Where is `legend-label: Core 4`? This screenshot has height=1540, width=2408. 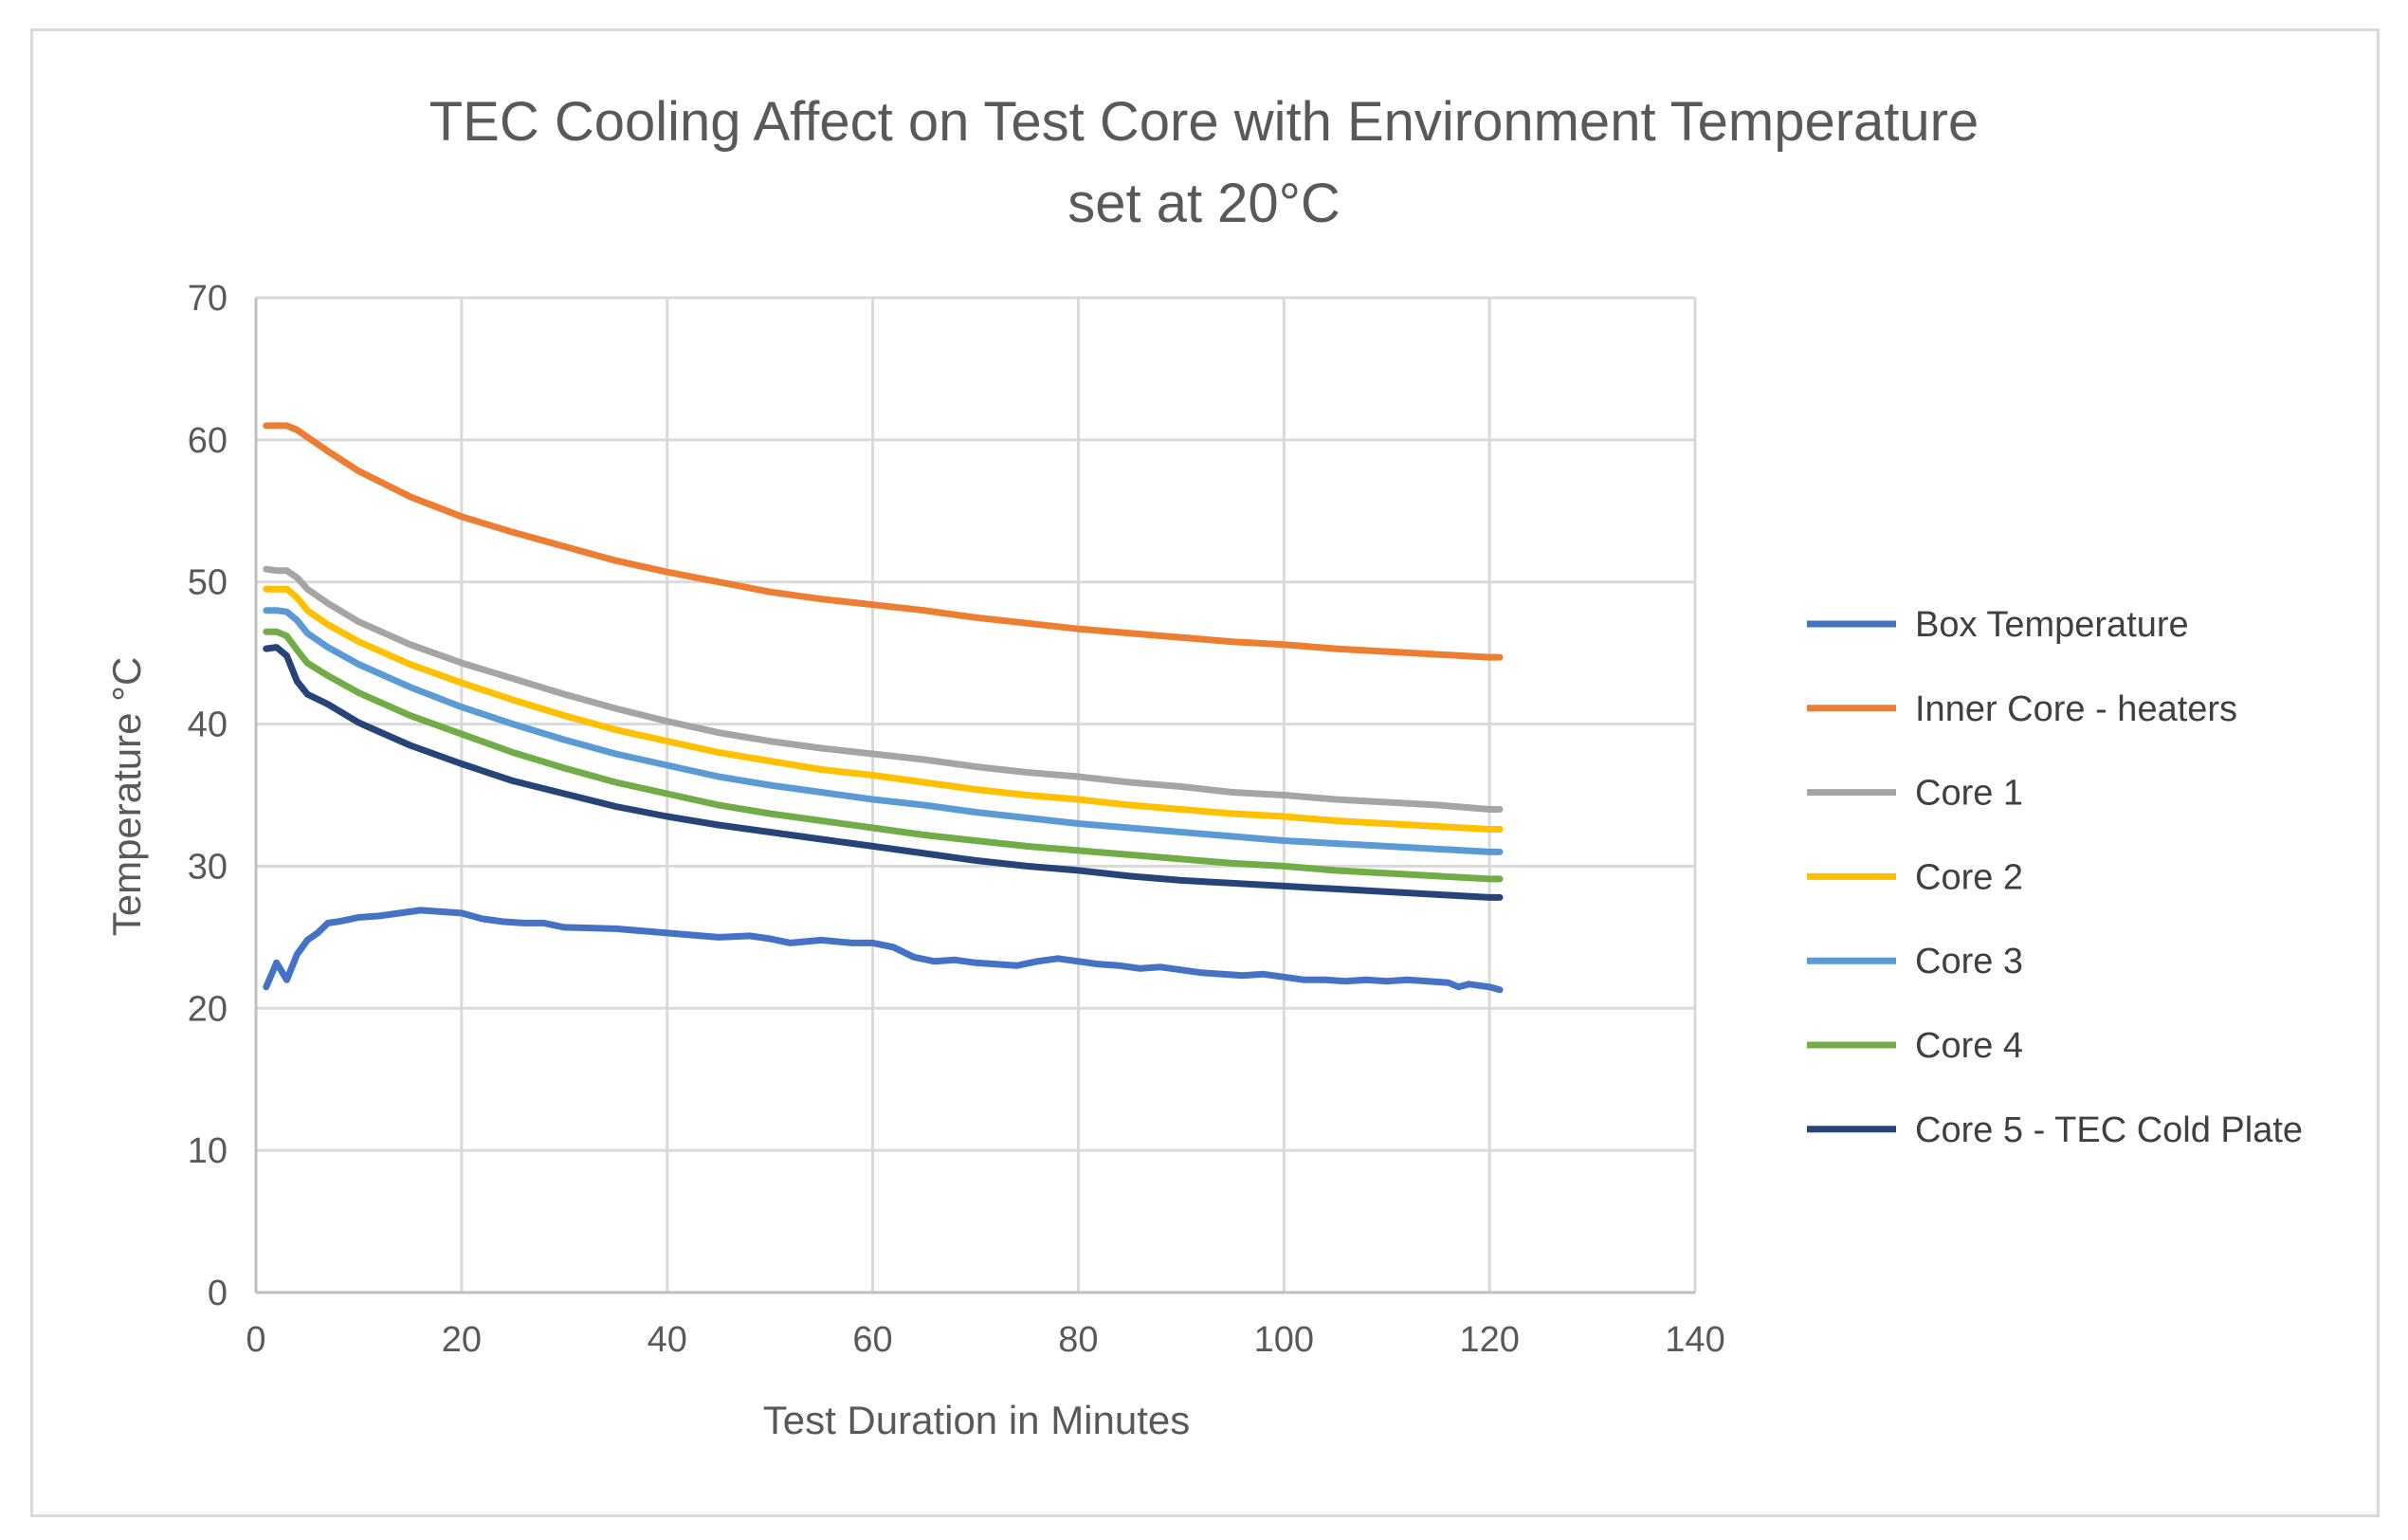
legend-label: Core 4 is located at coordinates (1969, 1046).